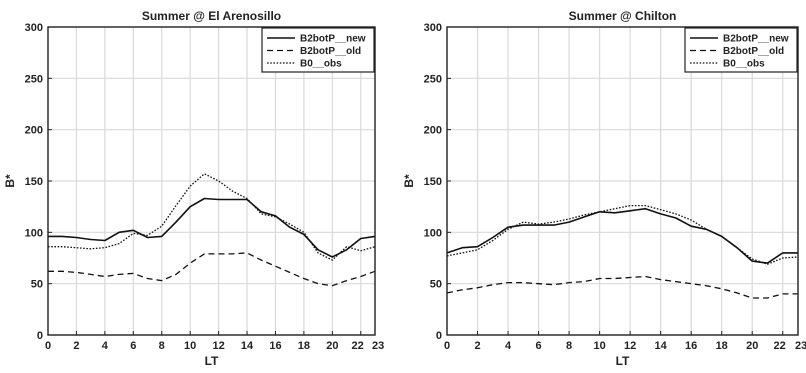 The width and height of the screenshot is (806, 373). What do you see at coordinates (623, 16) in the screenshot?
I see `chart-title: Summer @ Chilton` at bounding box center [623, 16].